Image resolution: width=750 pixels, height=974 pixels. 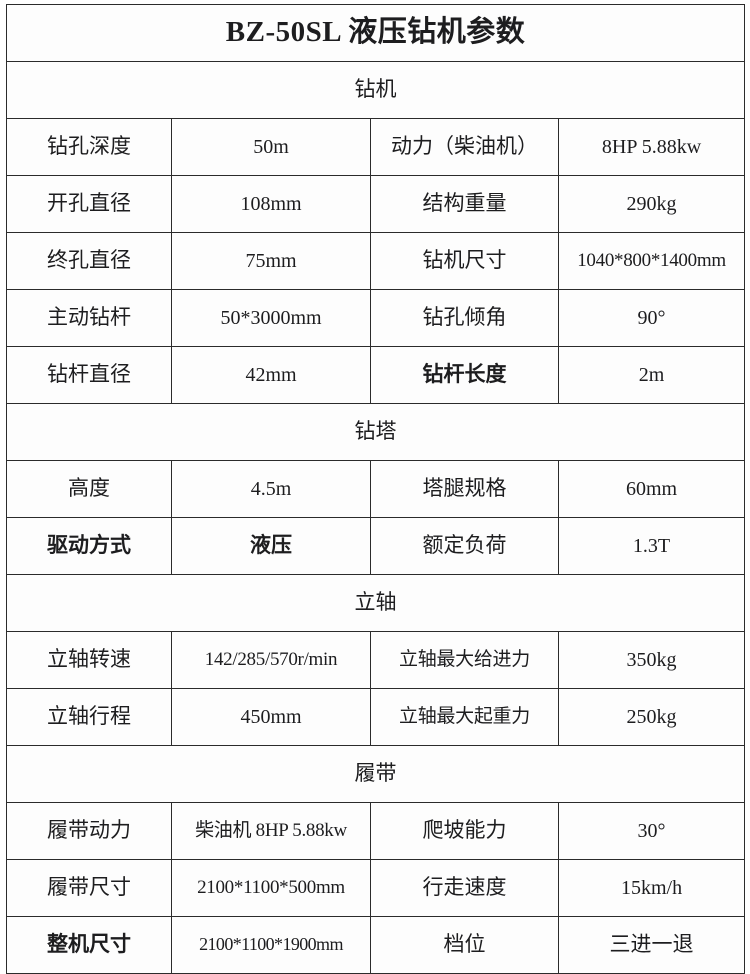 I want to click on row-value-right: 30°, so click(x=651, y=831).